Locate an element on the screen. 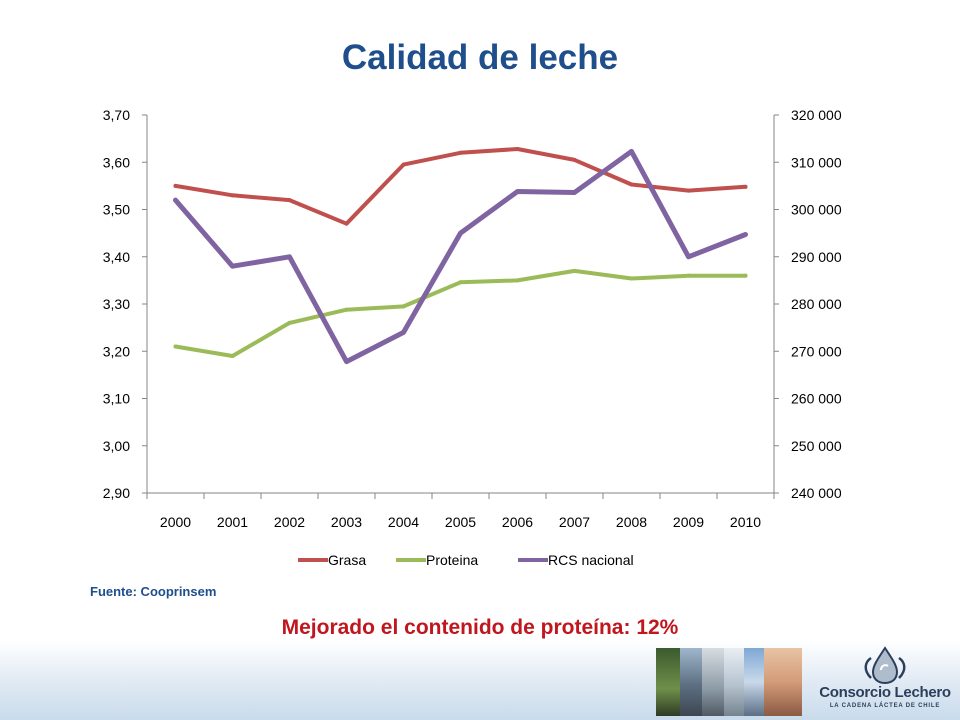  x-tick-label: 2001 is located at coordinates (232, 522).